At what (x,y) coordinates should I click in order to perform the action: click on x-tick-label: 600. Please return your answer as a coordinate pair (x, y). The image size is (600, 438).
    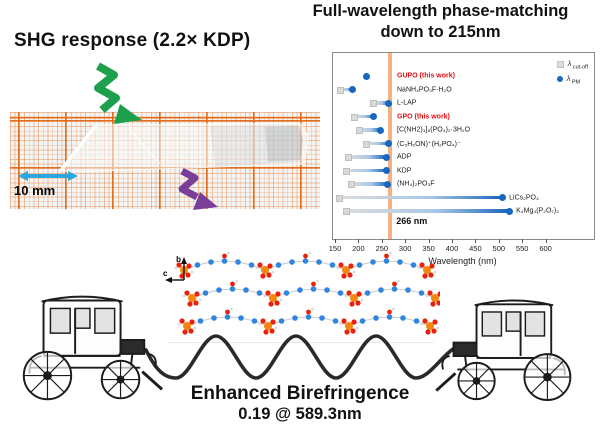
    Looking at the image, I should click on (545, 248).